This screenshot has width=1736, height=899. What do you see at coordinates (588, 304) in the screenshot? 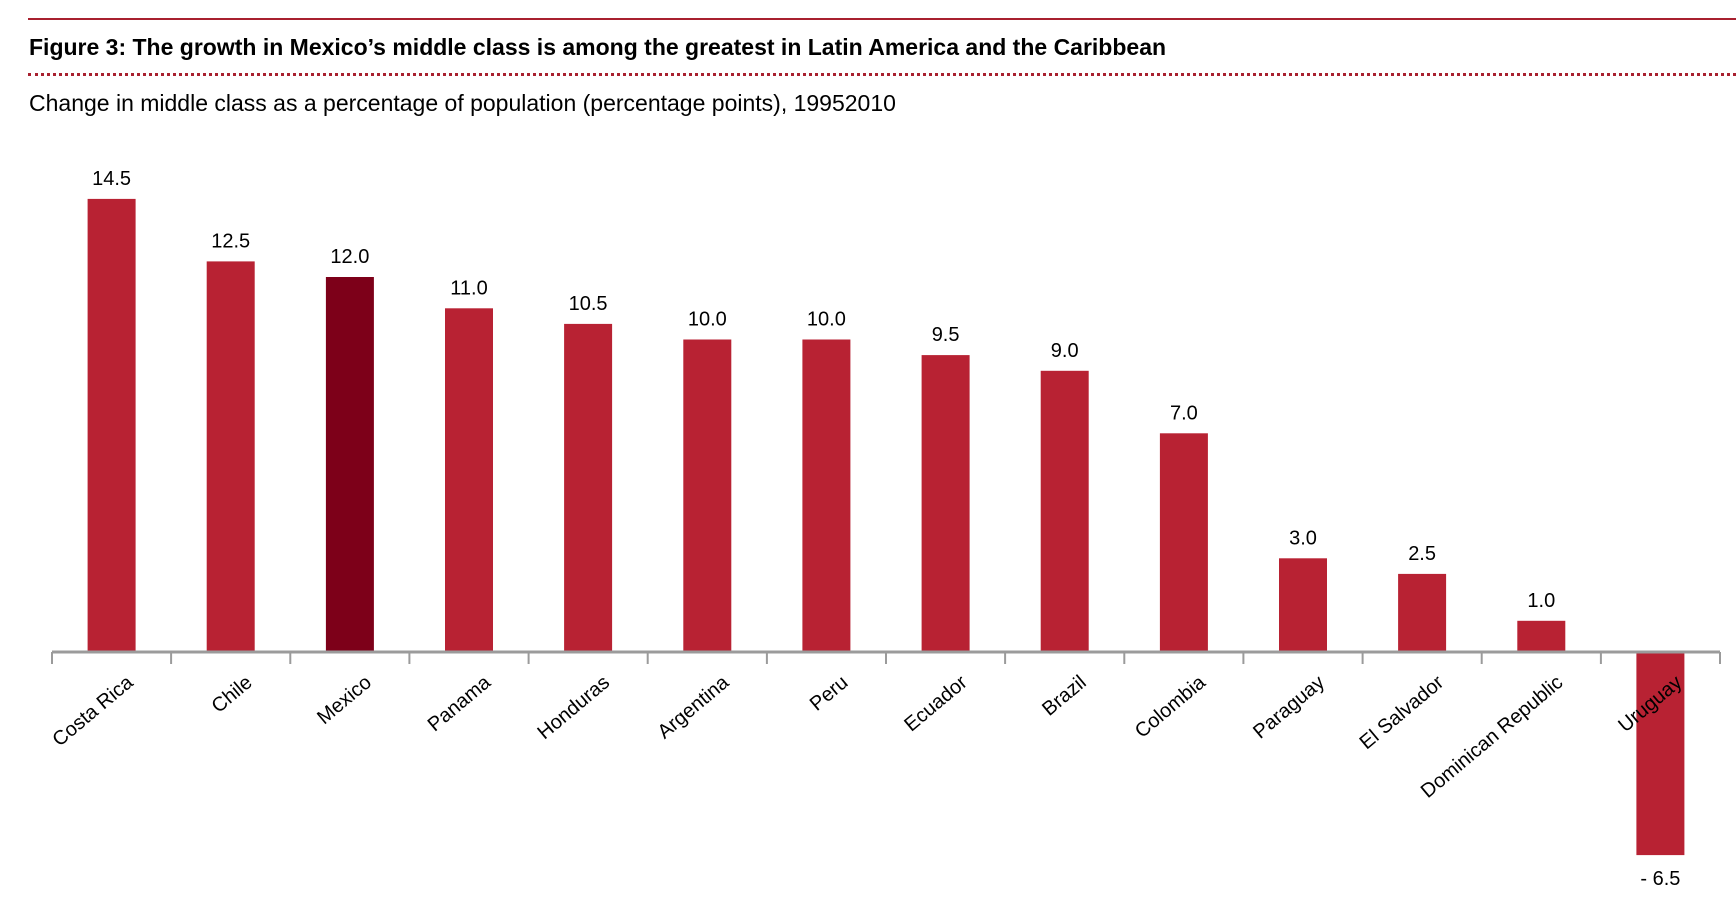
I see `data-label: 10.5` at bounding box center [588, 304].